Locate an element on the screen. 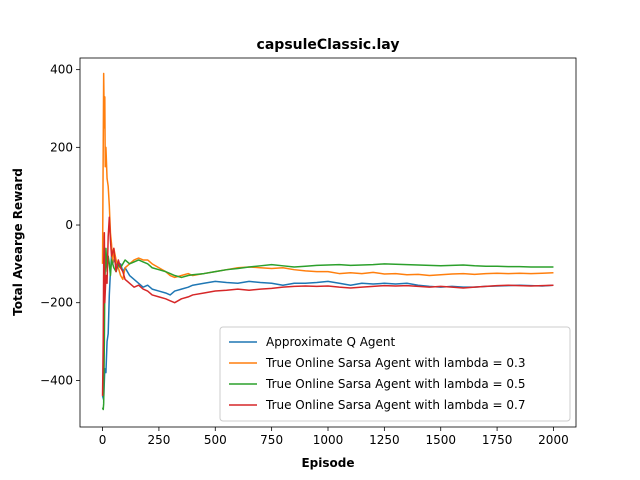  y-axis: −400 −200 0 200 400 is located at coordinates (60, 225).